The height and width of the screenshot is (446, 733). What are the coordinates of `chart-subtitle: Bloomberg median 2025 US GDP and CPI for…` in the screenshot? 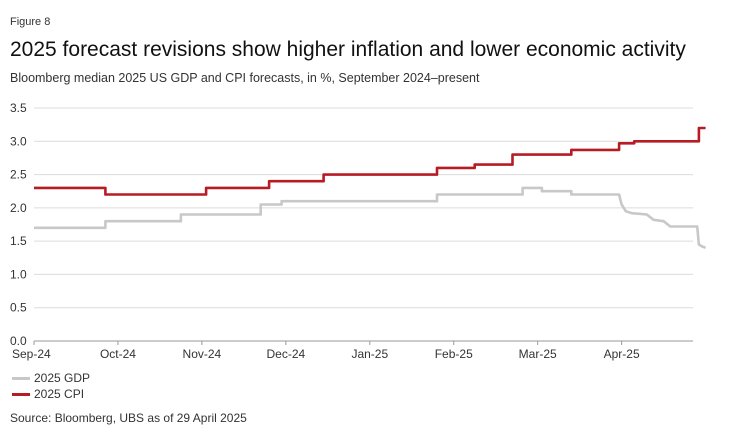 It's located at (245, 78).